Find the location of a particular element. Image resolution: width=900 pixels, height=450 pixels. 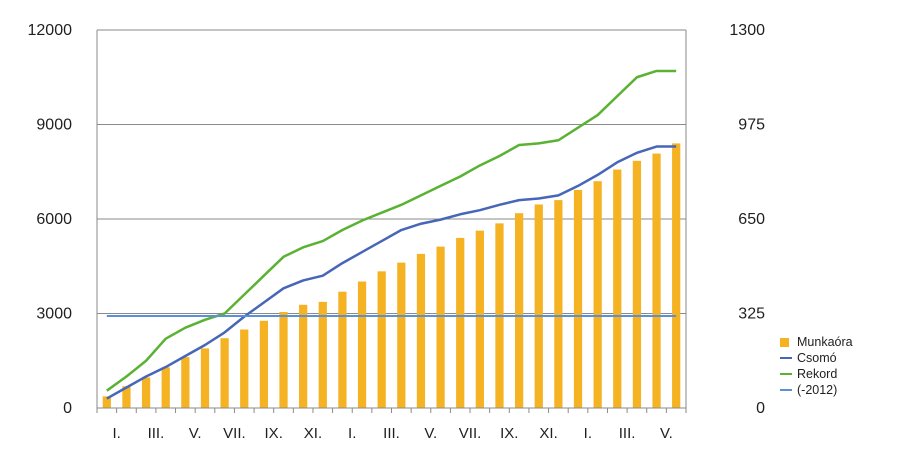

legend-item-csomo: Csomó is located at coordinates (816, 358).